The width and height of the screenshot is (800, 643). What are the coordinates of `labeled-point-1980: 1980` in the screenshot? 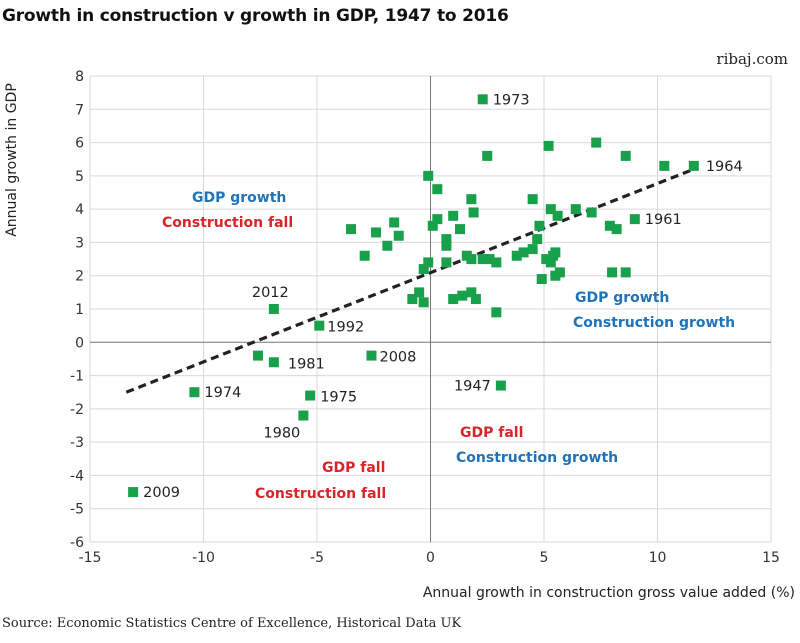 It's located at (286, 426).